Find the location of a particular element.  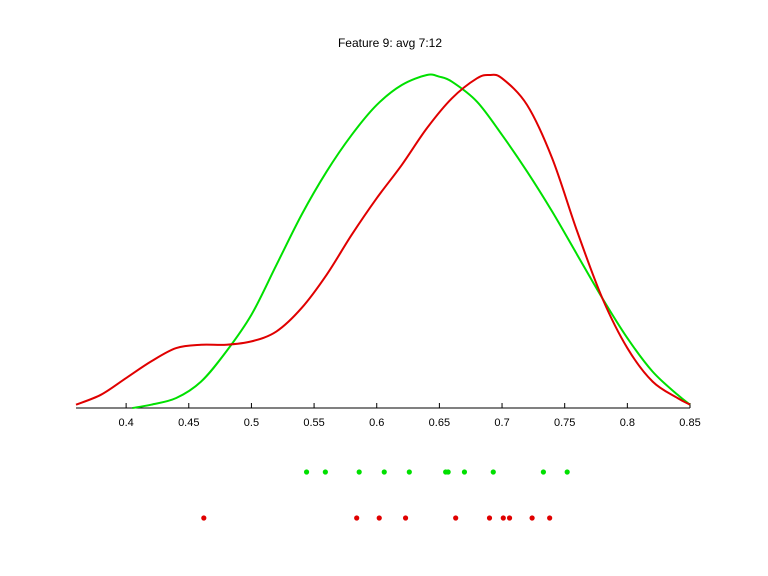

x-tick-label: 0.4 is located at coordinates (125, 423).